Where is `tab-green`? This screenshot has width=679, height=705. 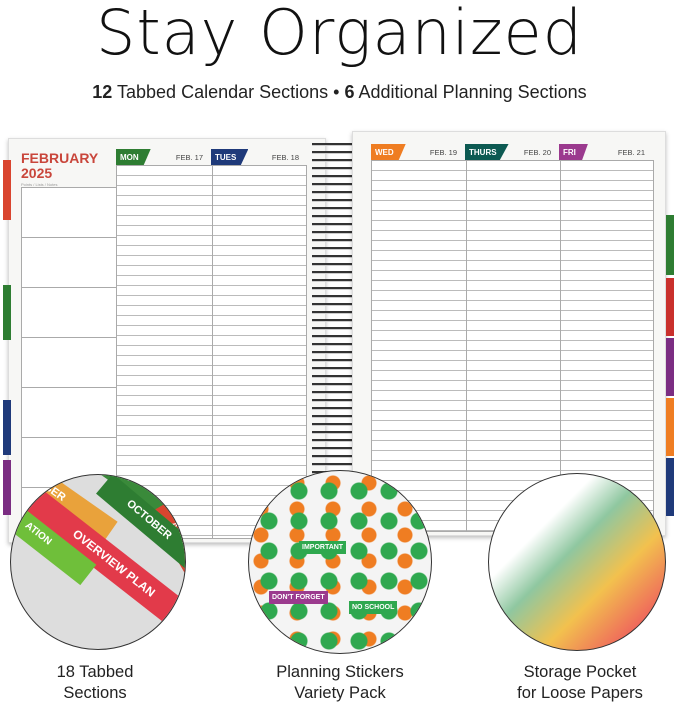
tab-green is located at coordinates (7, 312).